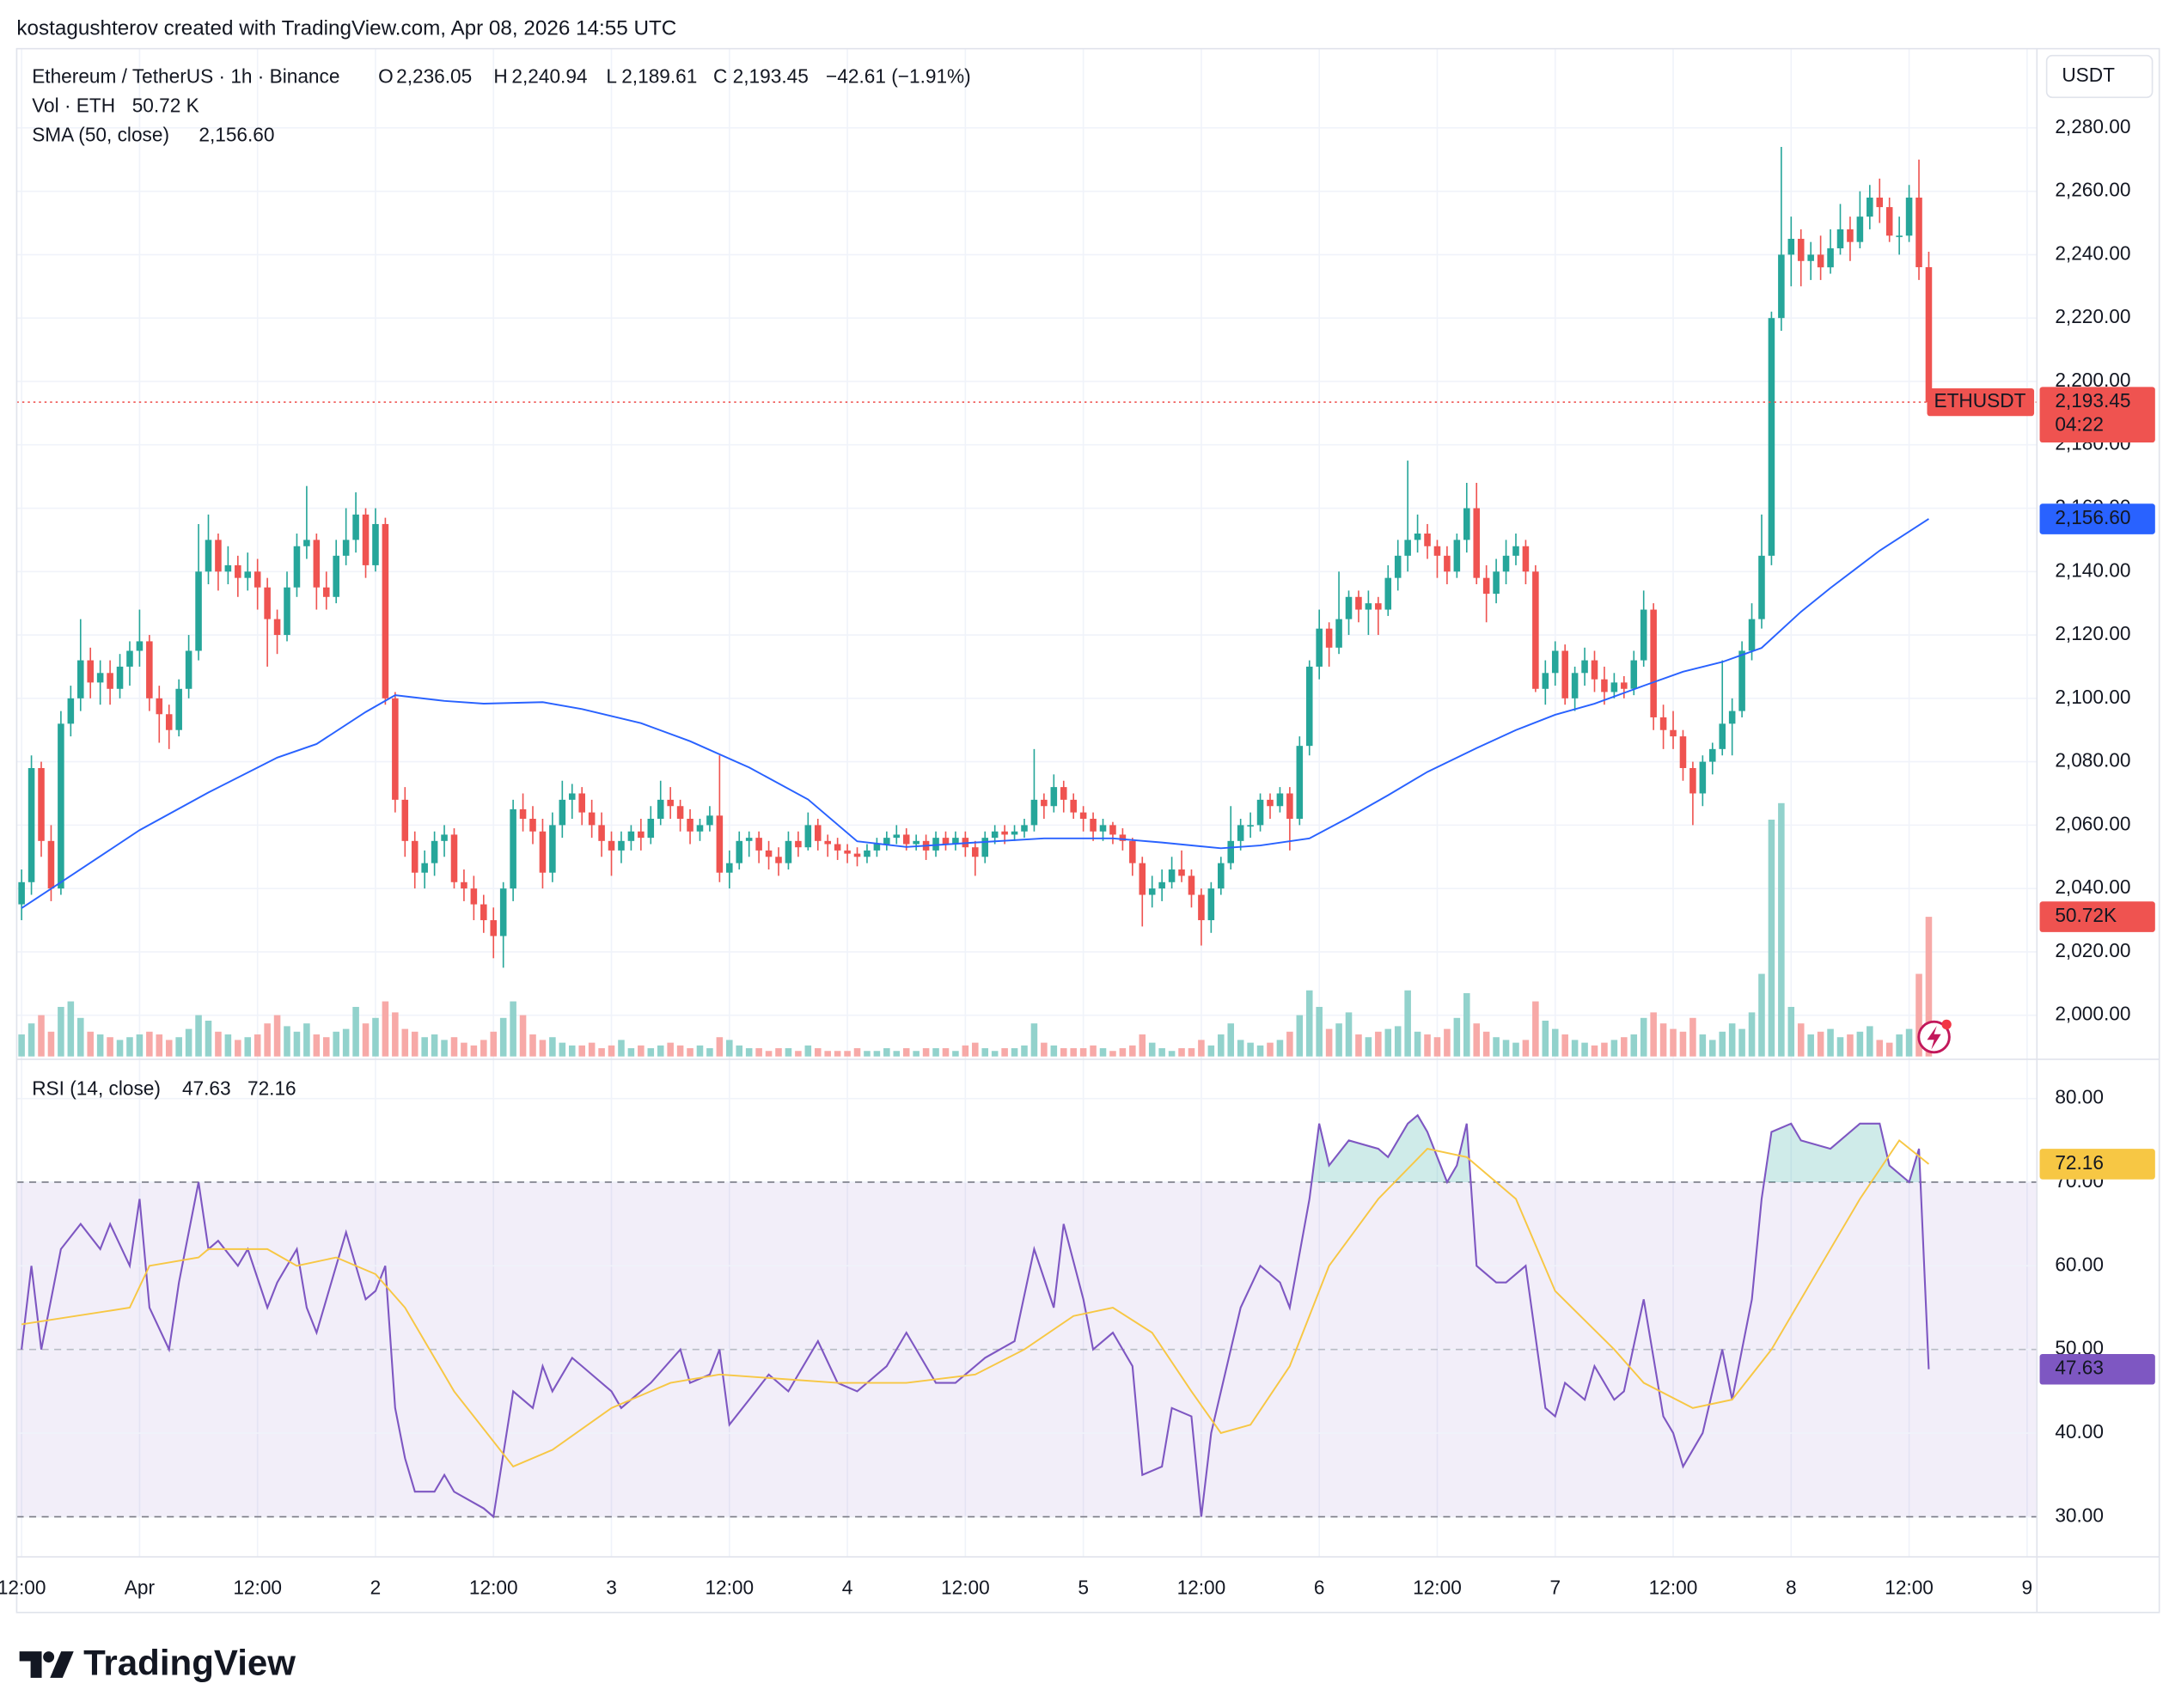 The image size is (2169, 1708). Describe the element at coordinates (1935, 1036) in the screenshot. I see `alert-icon` at that location.